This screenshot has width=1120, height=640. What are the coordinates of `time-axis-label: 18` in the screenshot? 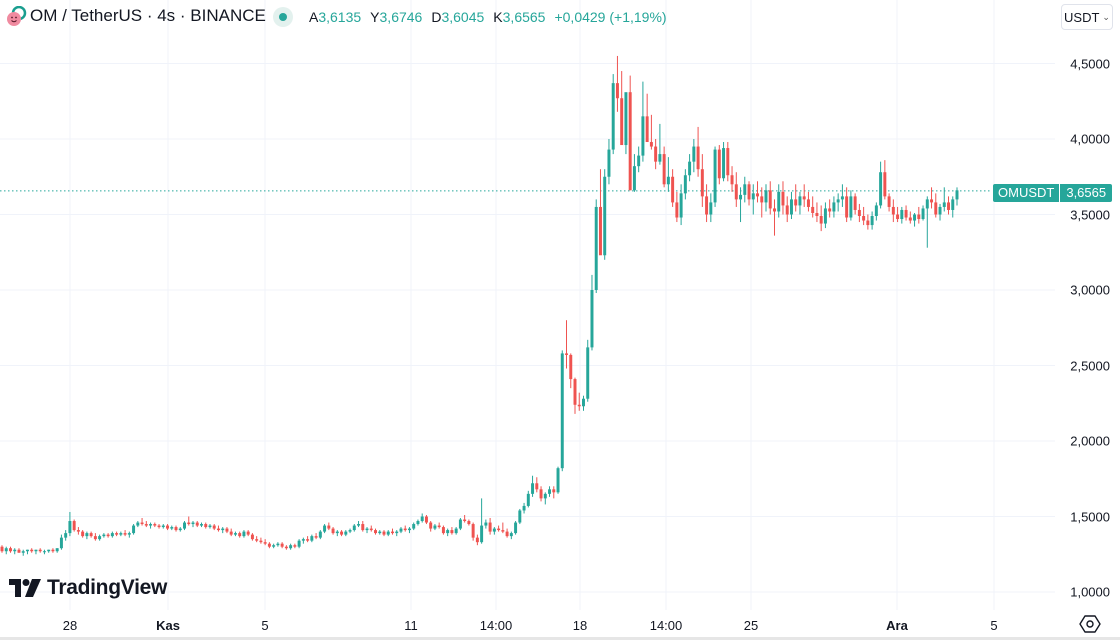 It's located at (580, 625).